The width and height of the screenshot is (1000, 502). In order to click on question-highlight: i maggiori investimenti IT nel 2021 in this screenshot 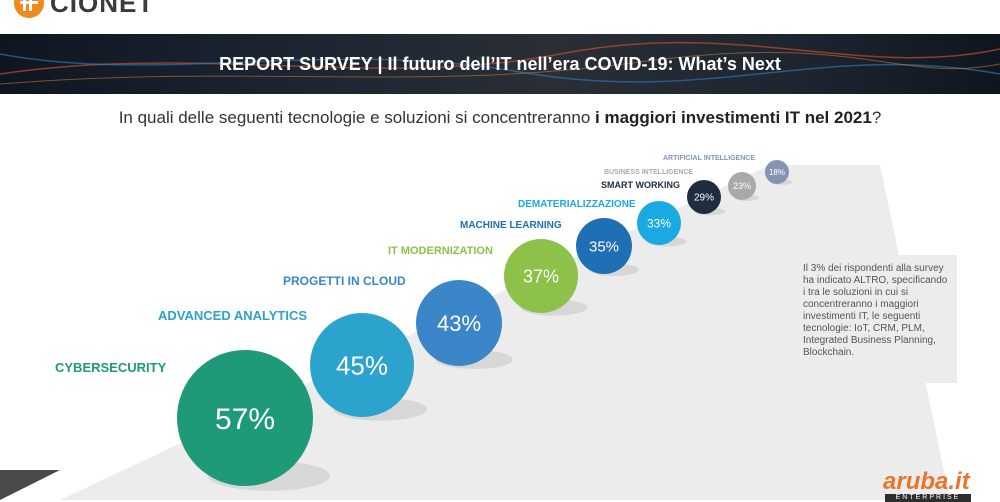, I will do `click(733, 117)`.